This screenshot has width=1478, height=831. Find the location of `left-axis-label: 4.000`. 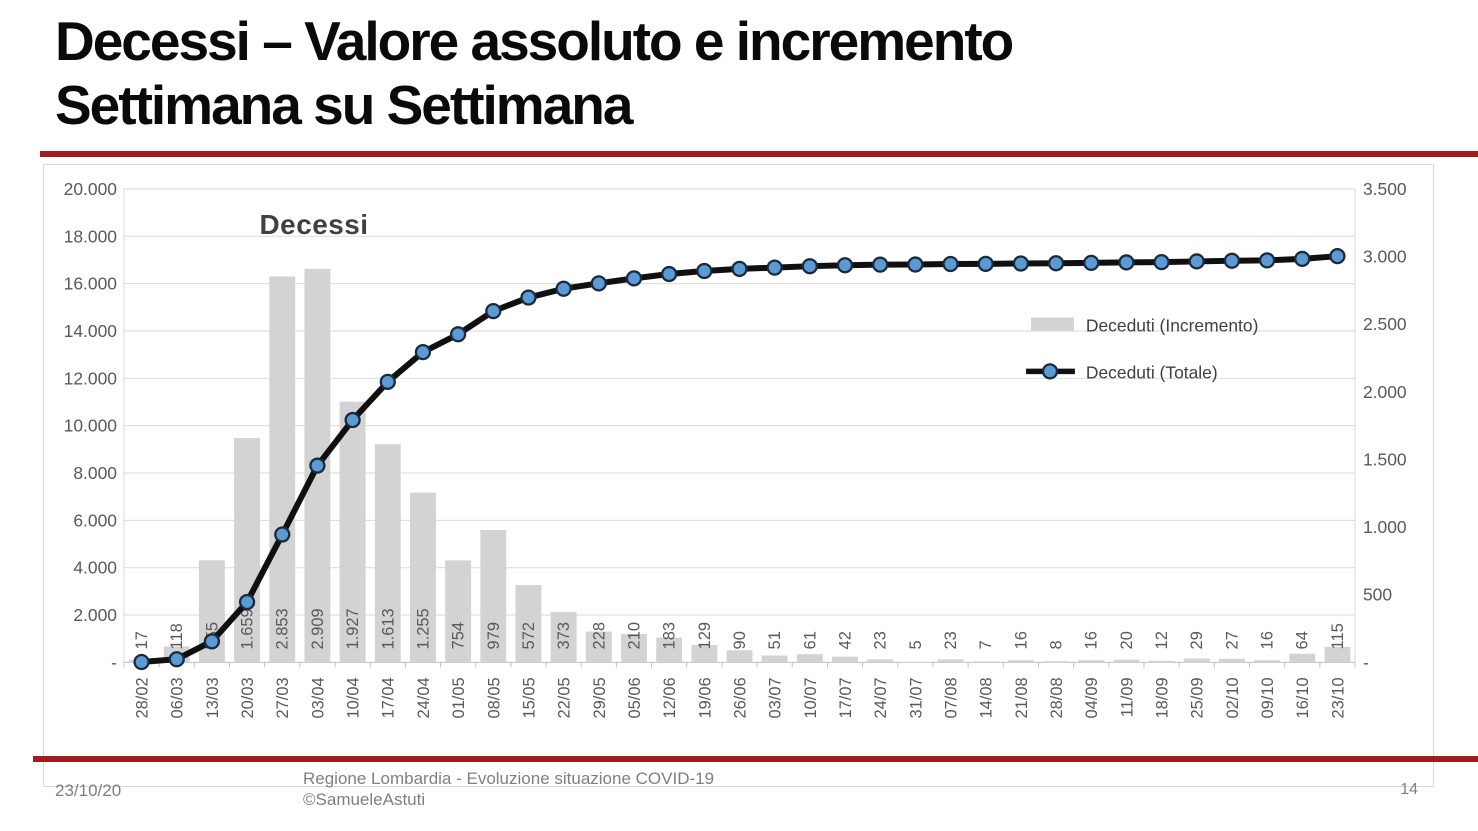

left-axis-label: 4.000 is located at coordinates (95, 568).